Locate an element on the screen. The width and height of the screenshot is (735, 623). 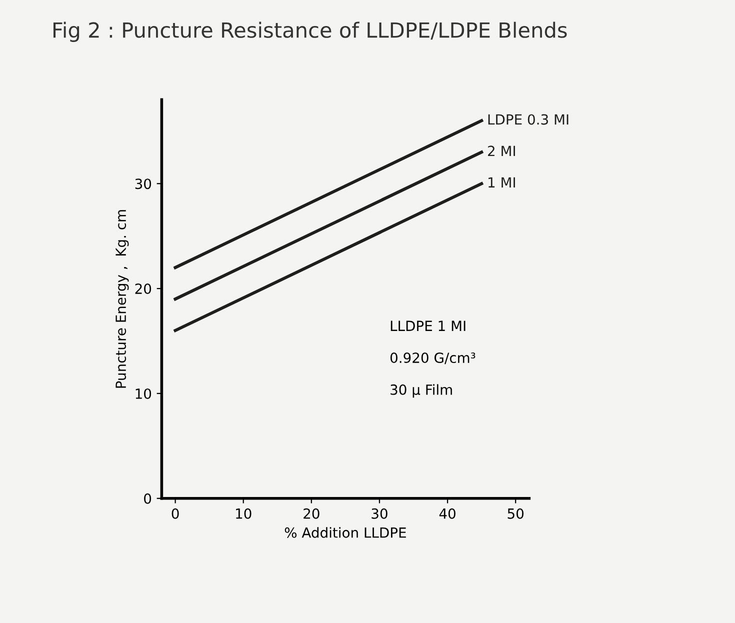
y-tick-label: 20 is located at coordinates (143, 289).